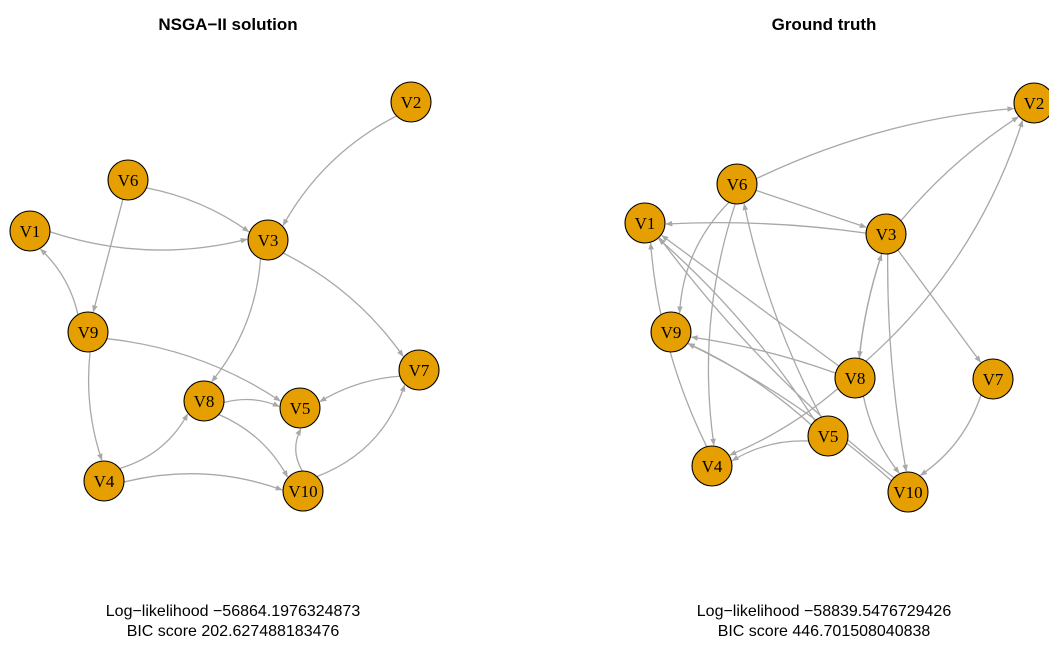 The width and height of the screenshot is (1049, 648). What do you see at coordinates (944, 240) in the screenshot?
I see `edge-v8-to-v2` at bounding box center [944, 240].